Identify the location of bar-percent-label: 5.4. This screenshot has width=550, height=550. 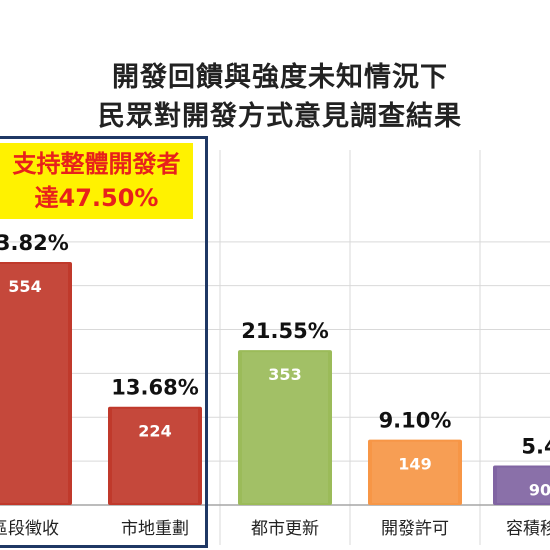
(535, 447).